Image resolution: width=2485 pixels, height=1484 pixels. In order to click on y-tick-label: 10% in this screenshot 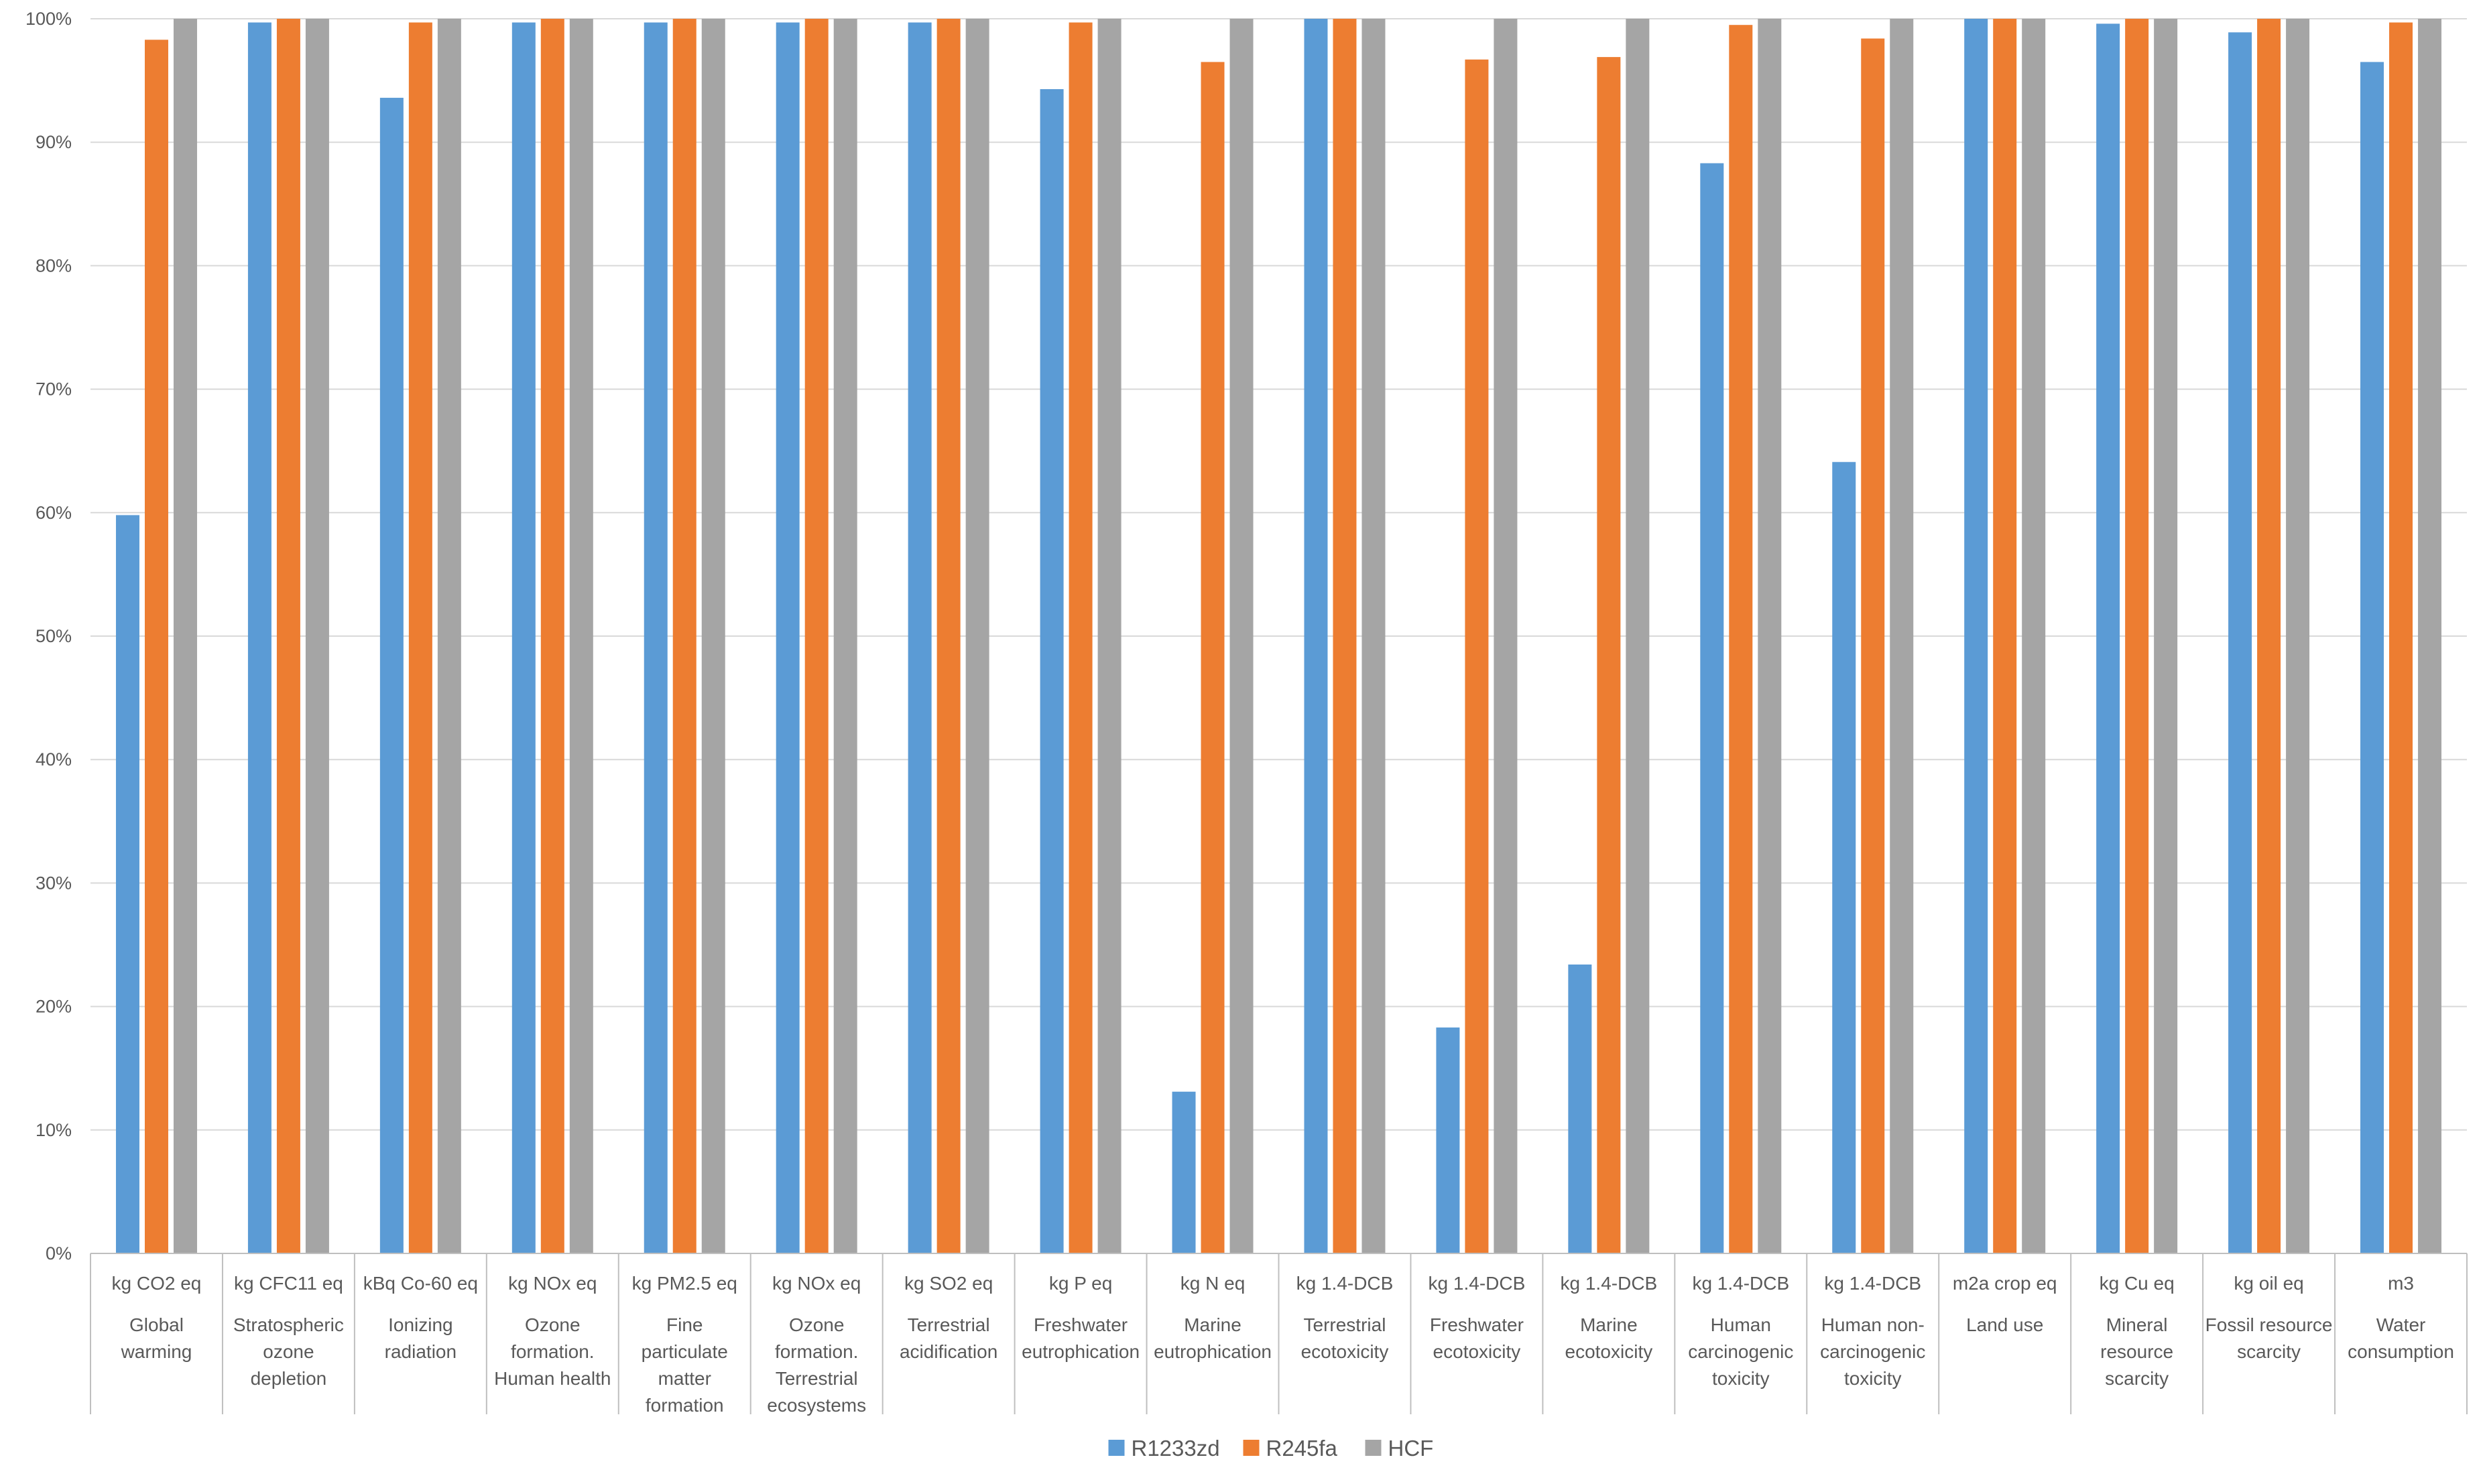, I will do `click(54, 1130)`.